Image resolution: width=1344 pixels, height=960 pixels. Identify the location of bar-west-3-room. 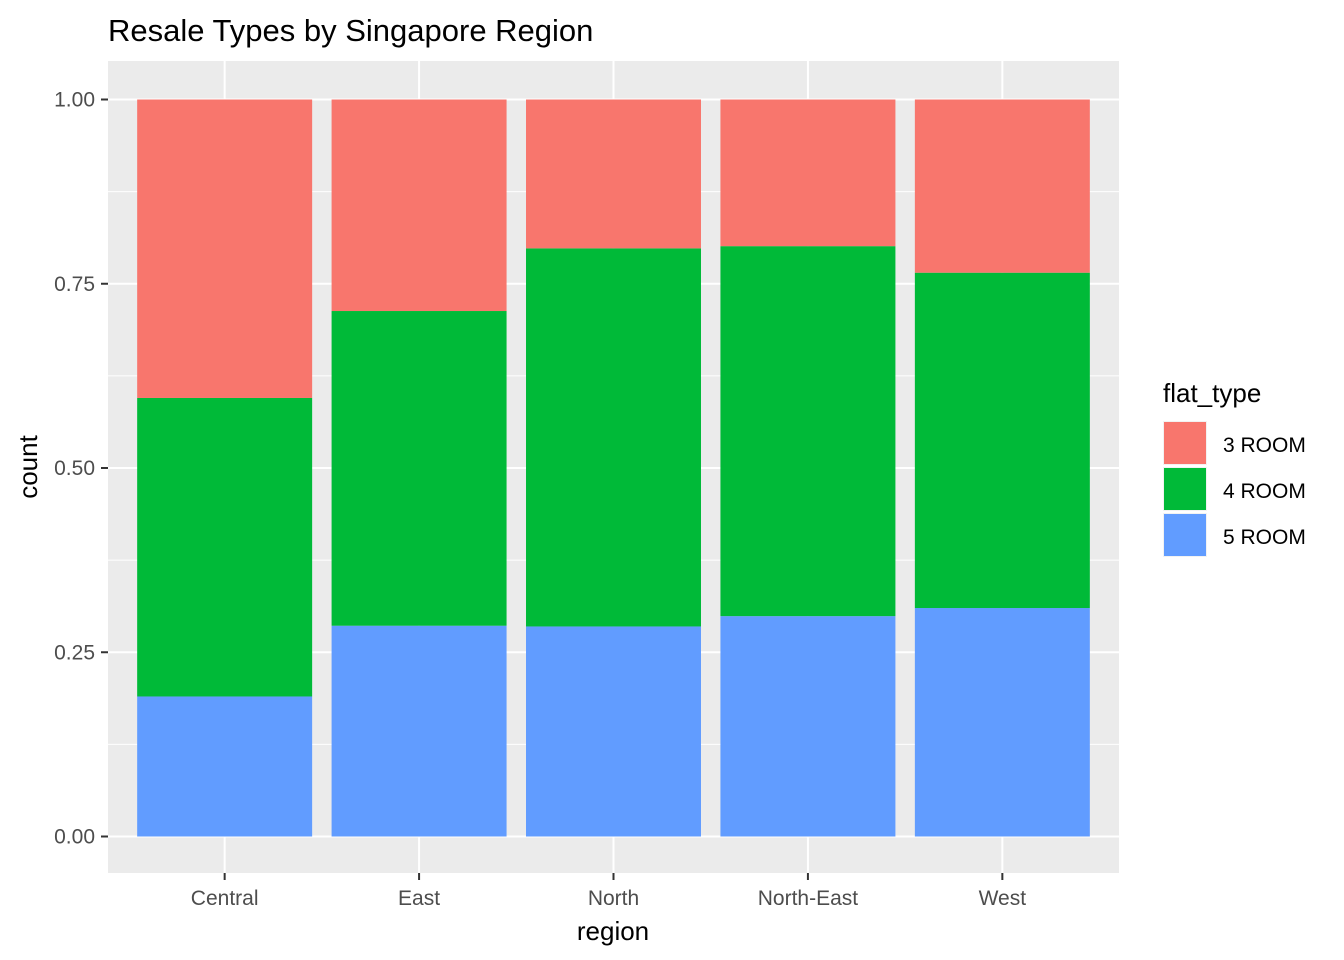
(1002, 186).